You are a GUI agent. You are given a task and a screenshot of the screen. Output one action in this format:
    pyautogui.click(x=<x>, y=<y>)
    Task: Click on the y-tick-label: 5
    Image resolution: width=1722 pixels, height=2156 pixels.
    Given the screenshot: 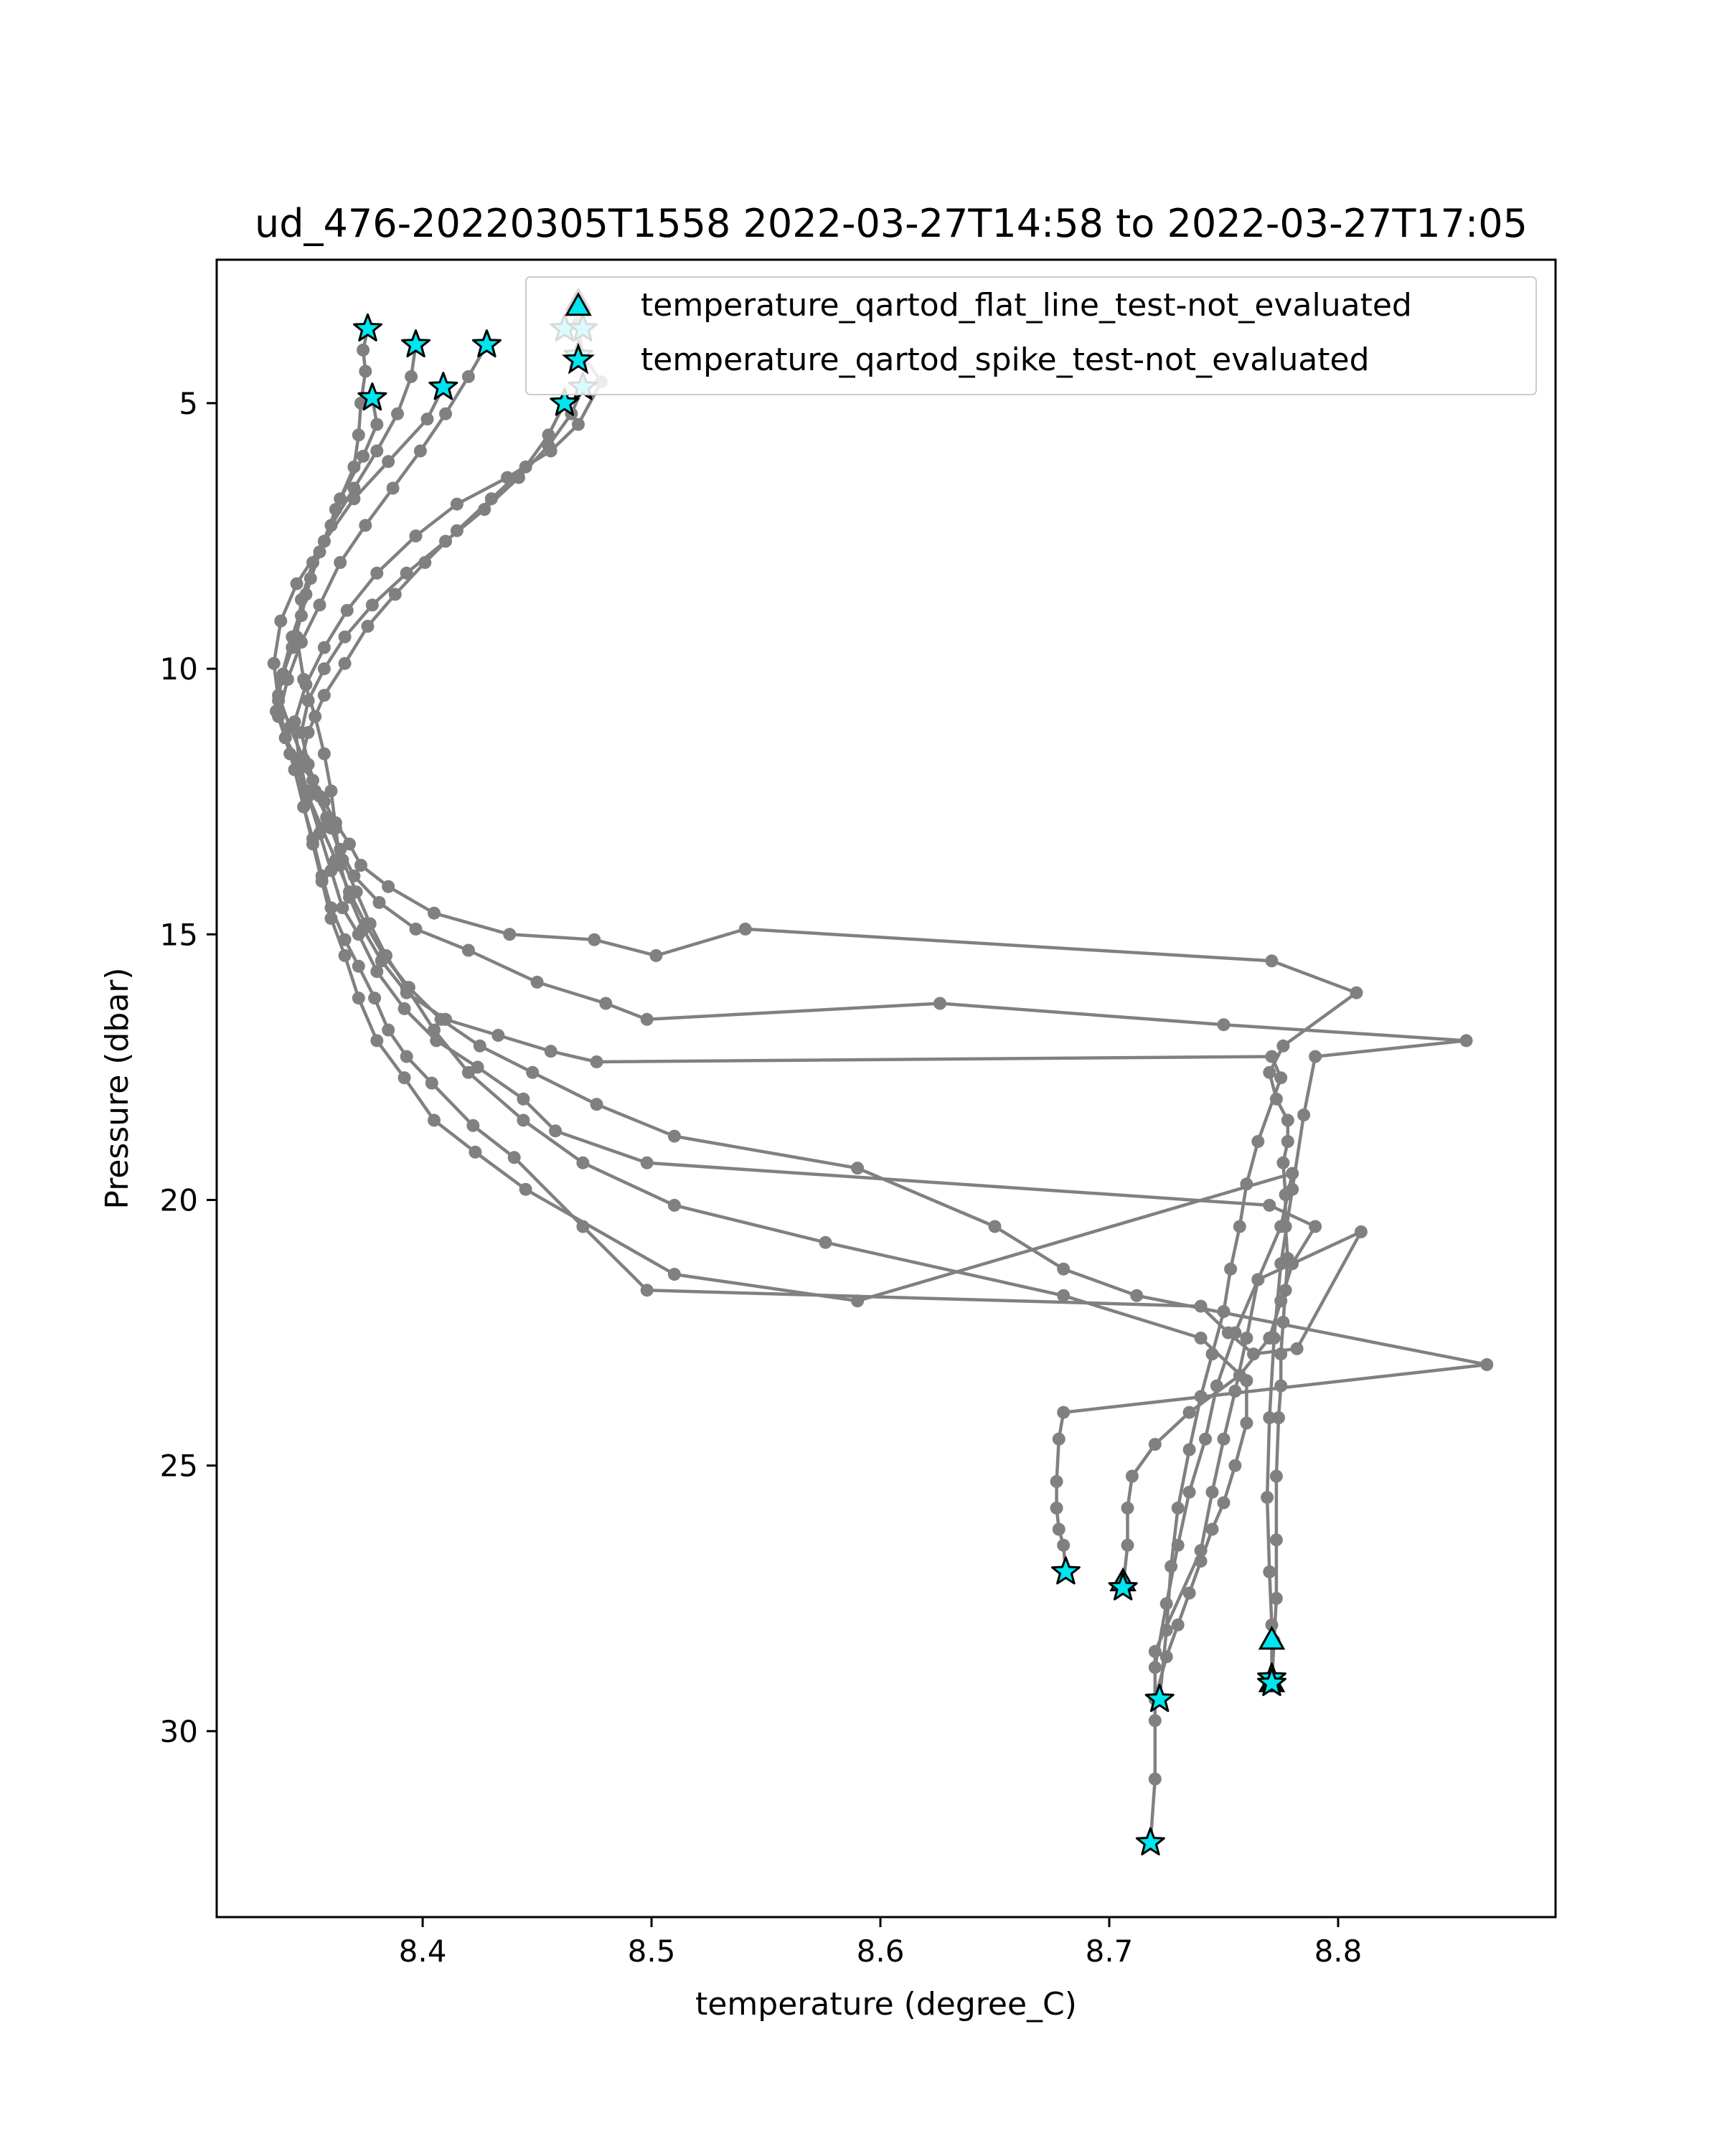 What is the action you would take?
    pyautogui.click(x=189, y=403)
    